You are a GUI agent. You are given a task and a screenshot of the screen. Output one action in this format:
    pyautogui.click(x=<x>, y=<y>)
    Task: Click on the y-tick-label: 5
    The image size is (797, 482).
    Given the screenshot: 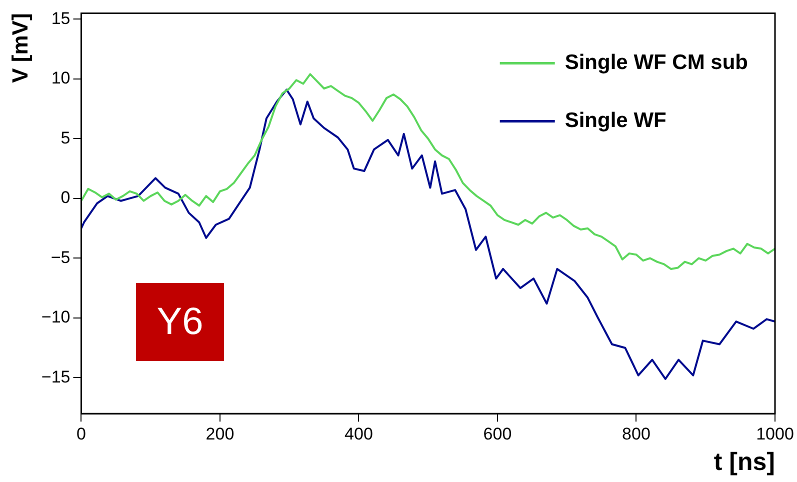 What is the action you would take?
    pyautogui.click(x=65, y=138)
    